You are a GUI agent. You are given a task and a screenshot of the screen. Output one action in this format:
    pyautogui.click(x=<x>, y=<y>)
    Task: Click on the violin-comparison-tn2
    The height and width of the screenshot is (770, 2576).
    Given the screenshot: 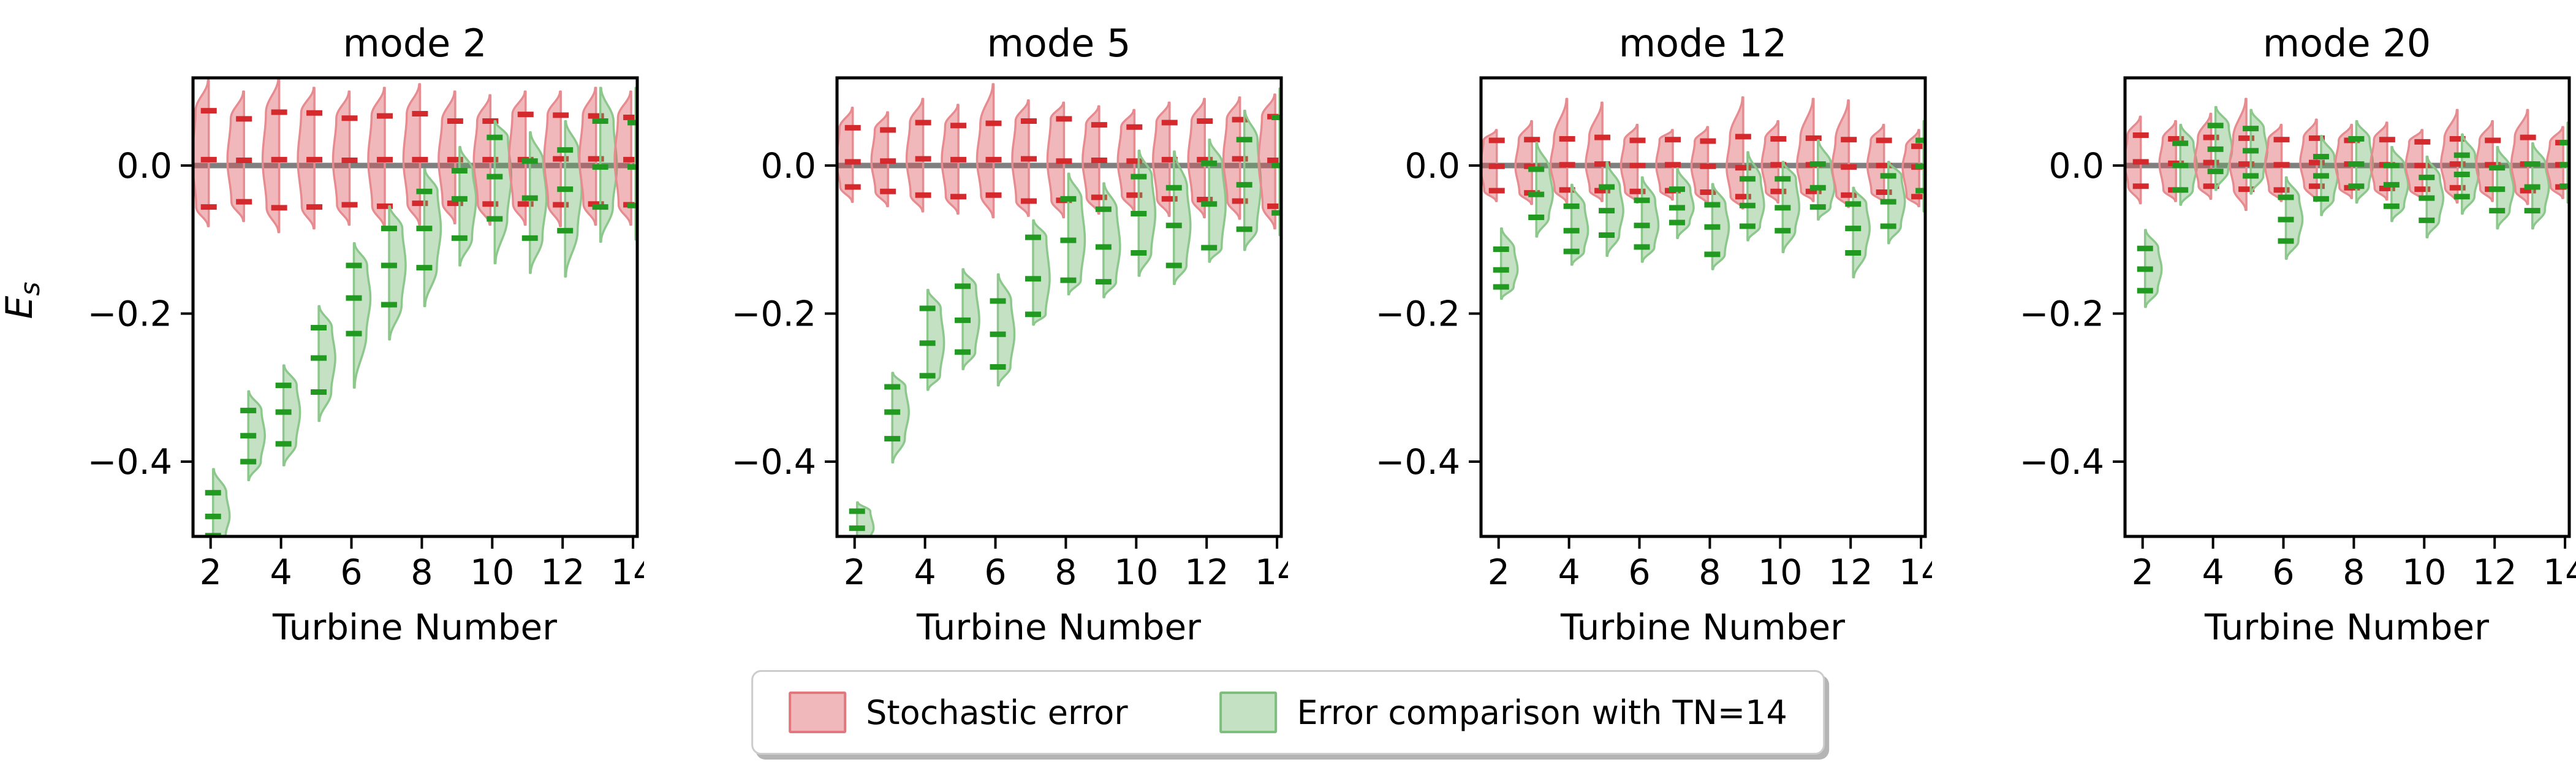 What is the action you would take?
    pyautogui.click(x=1506, y=263)
    